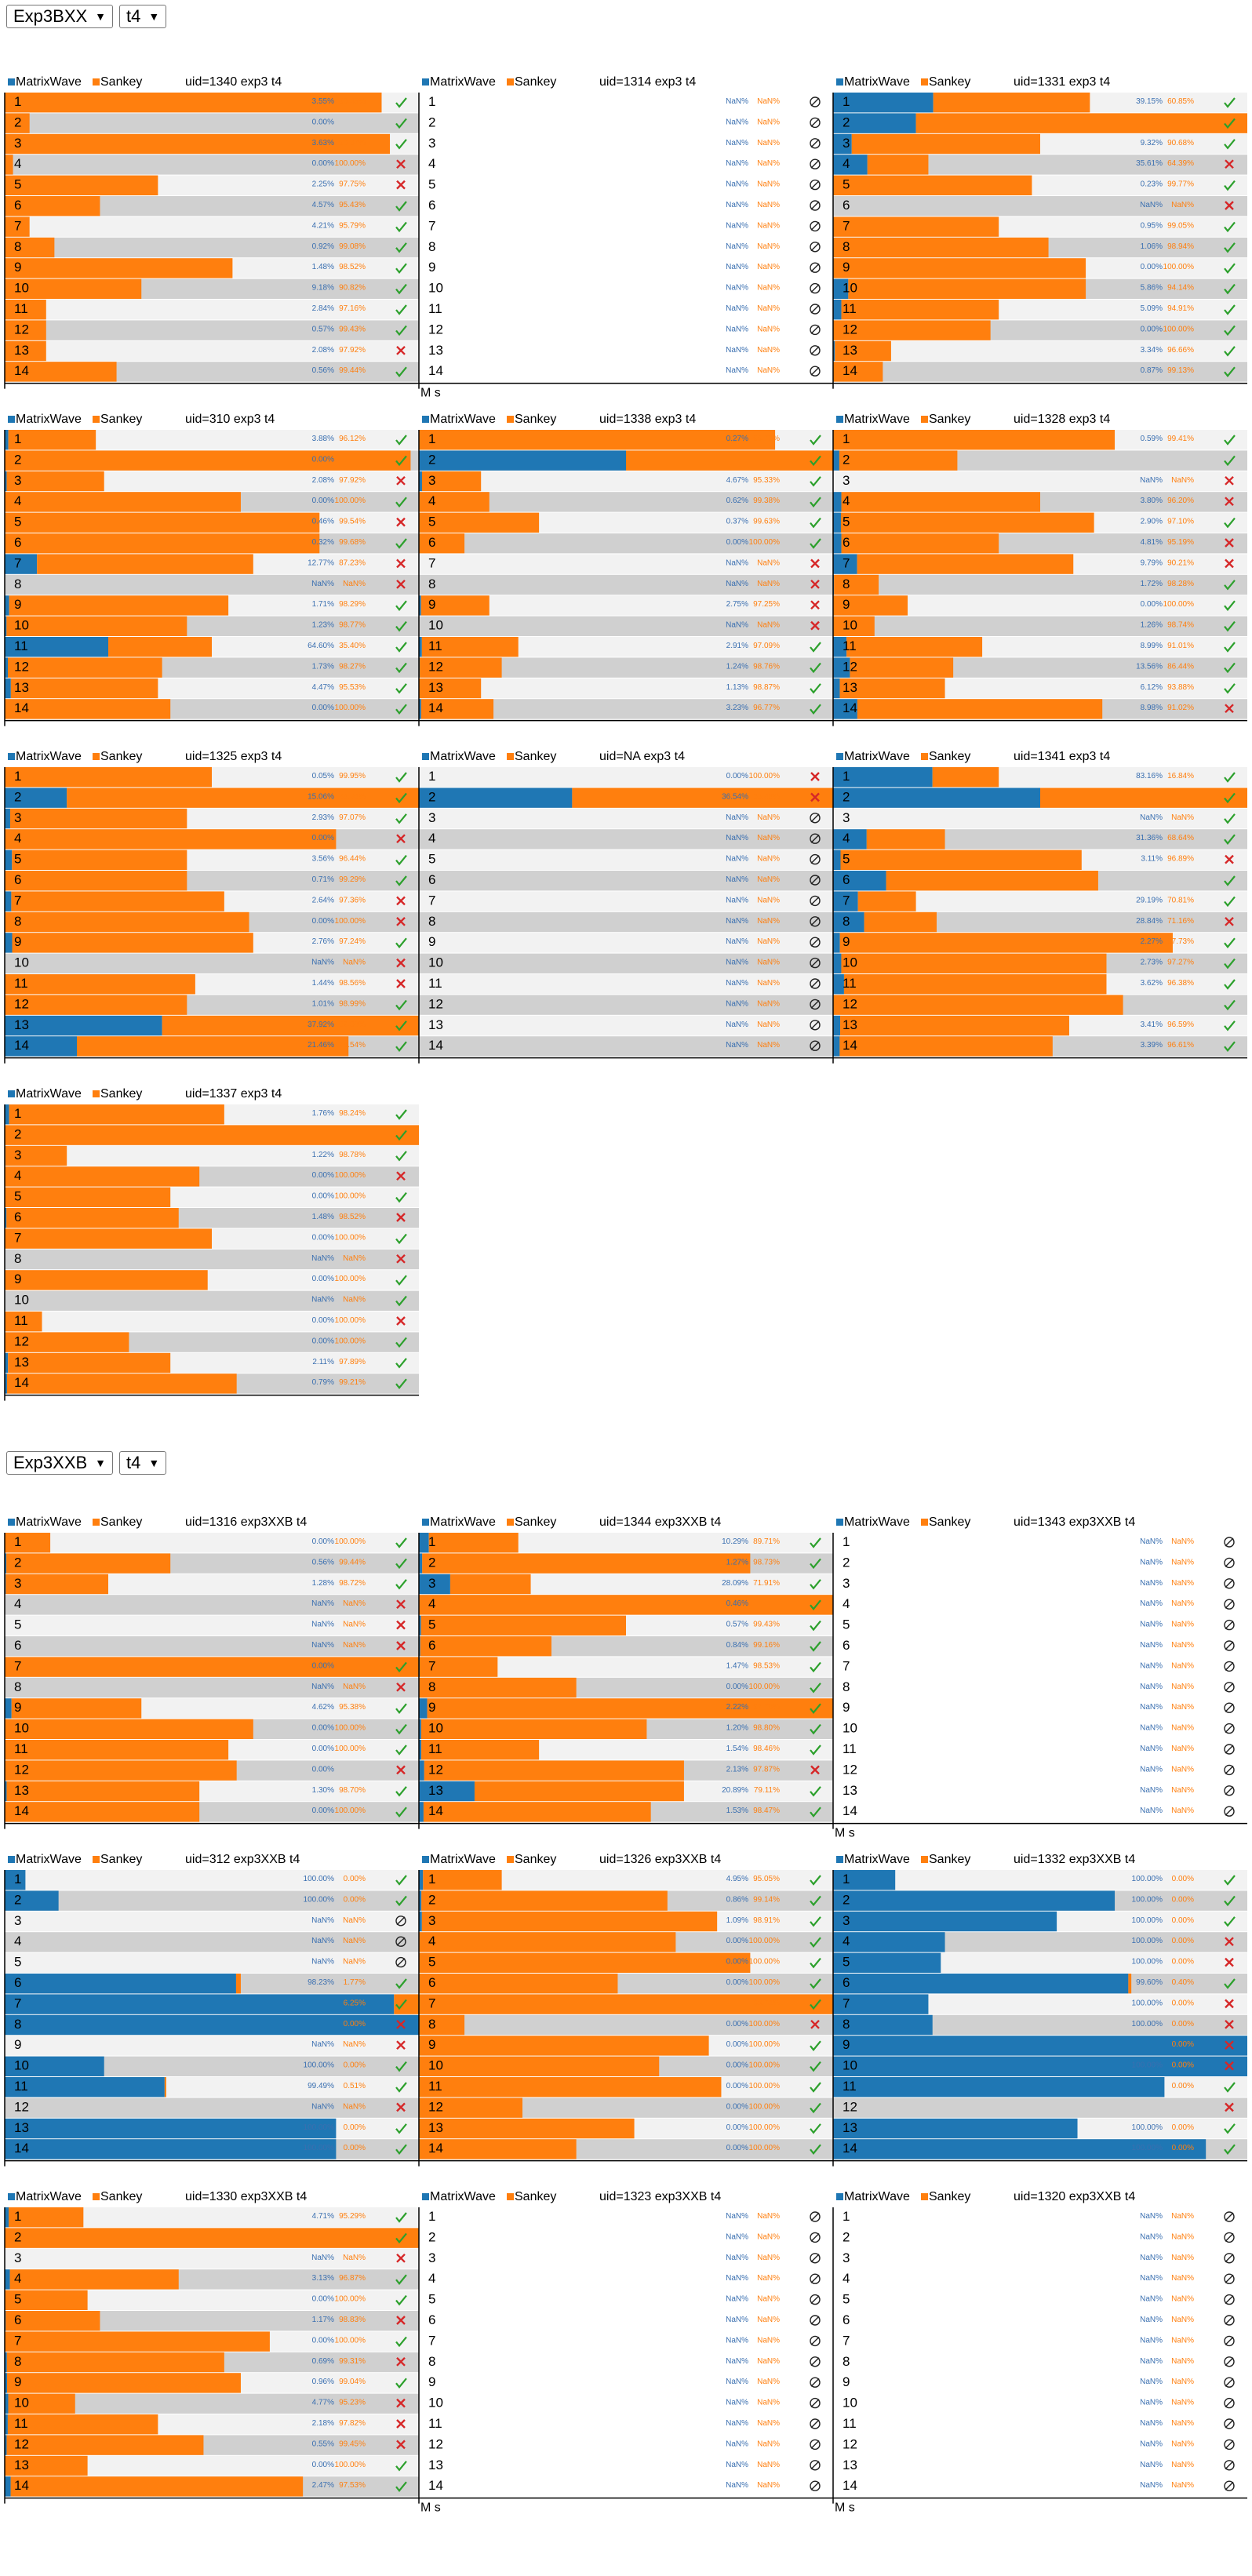 This screenshot has height=2576, width=1252. I want to click on pct-sankey: 98.91%, so click(766, 1920).